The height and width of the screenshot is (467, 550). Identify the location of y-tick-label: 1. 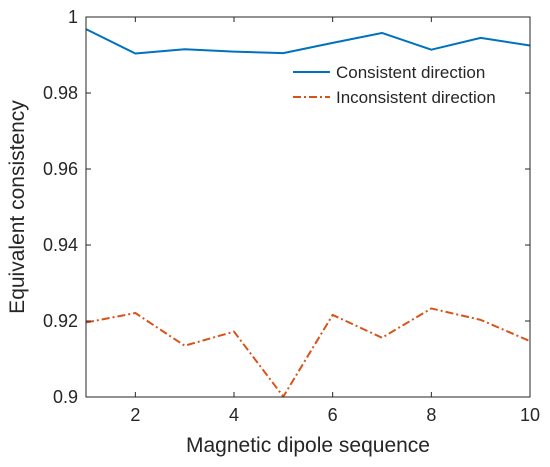
(73, 17).